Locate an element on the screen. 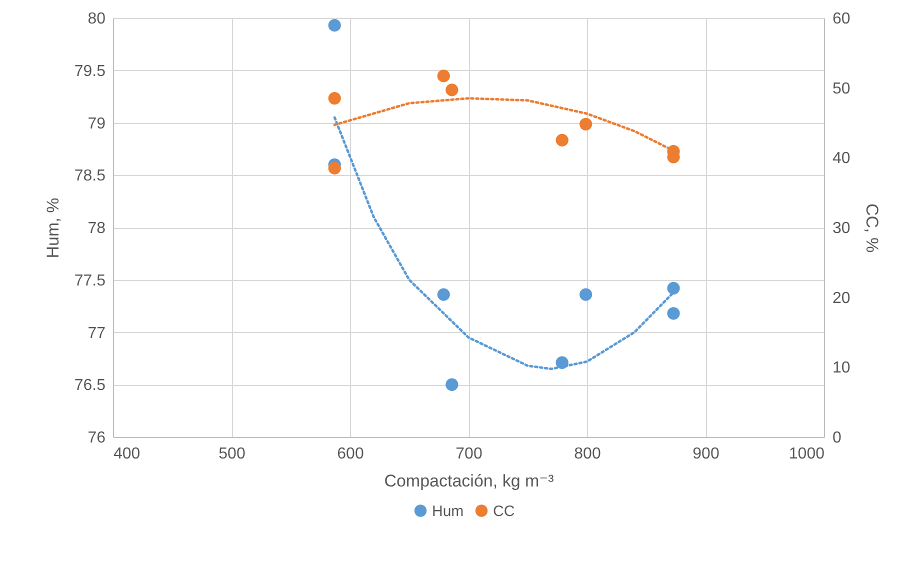 Image resolution: width=909 pixels, height=586 pixels. y-tick-label: 76 is located at coordinates (97, 438).